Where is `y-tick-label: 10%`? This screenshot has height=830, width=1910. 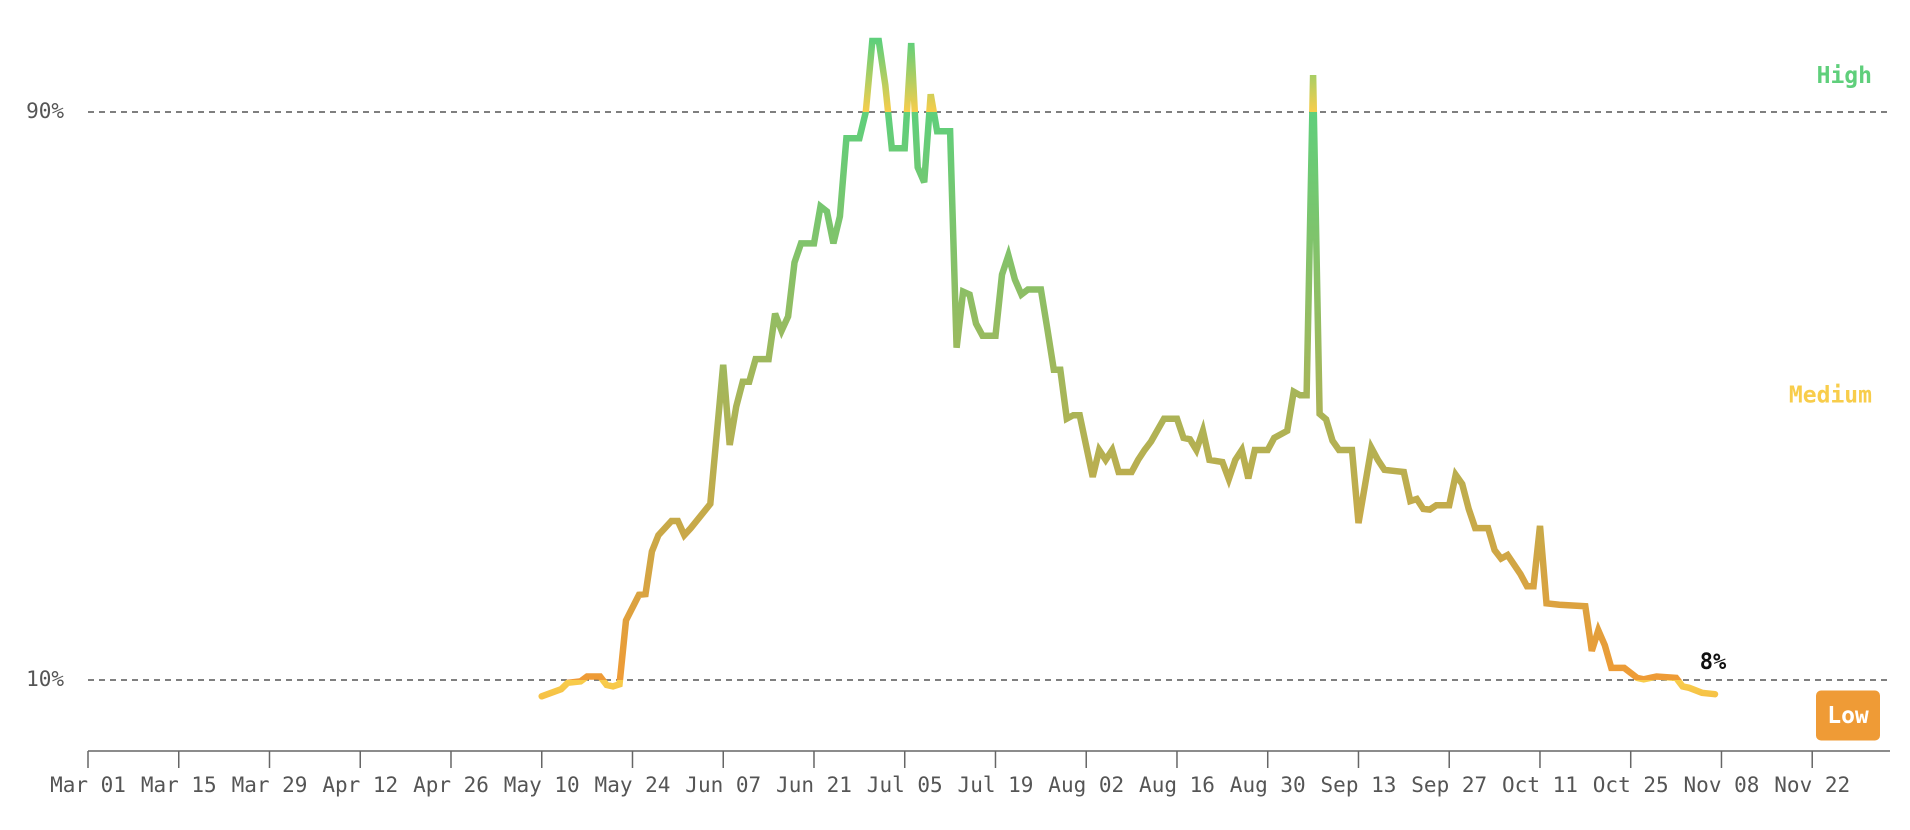 y-tick-label: 10% is located at coordinates (45, 679).